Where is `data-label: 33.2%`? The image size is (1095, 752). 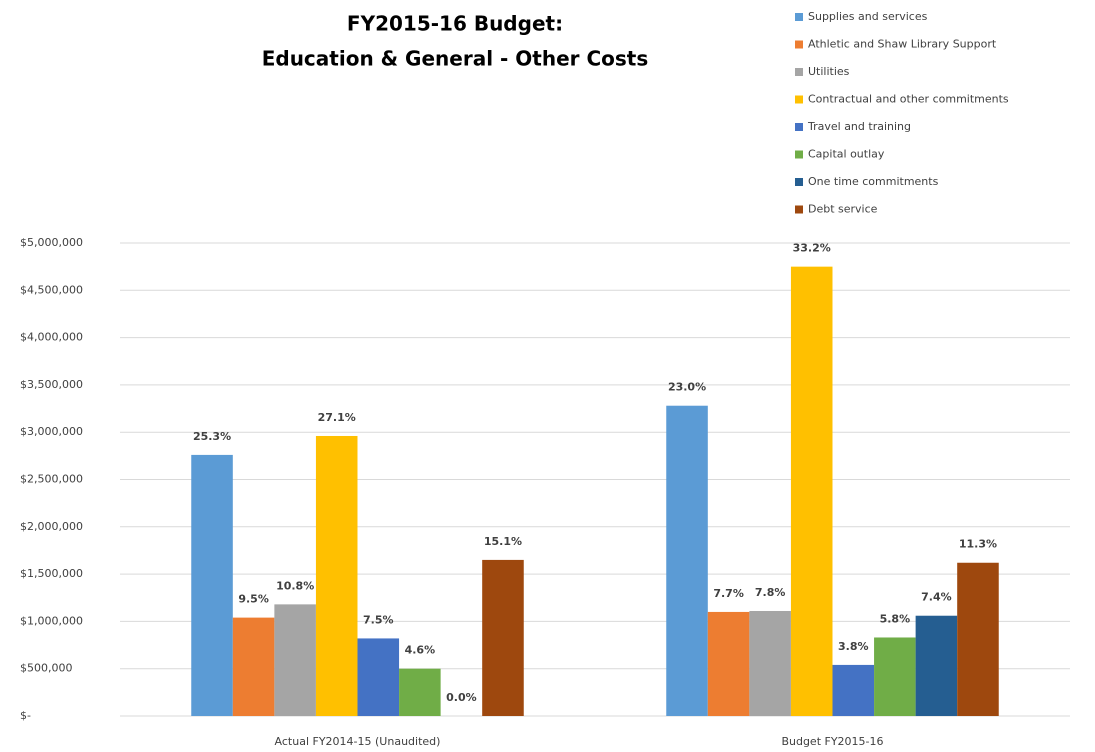
data-label: 33.2% is located at coordinates (812, 248).